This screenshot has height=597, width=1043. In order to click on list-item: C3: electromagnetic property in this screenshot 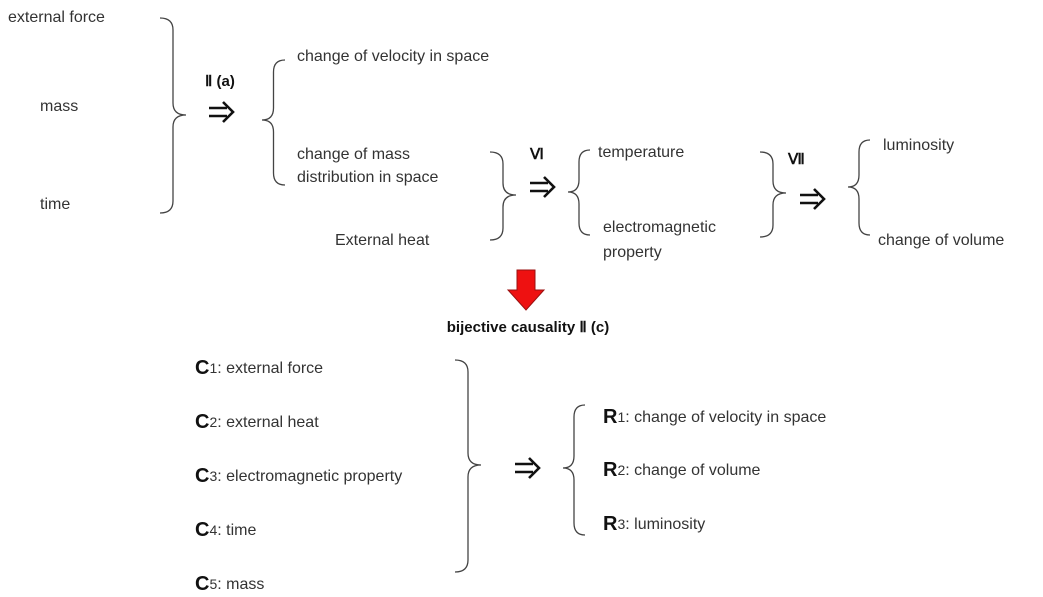, I will do `click(298, 476)`.